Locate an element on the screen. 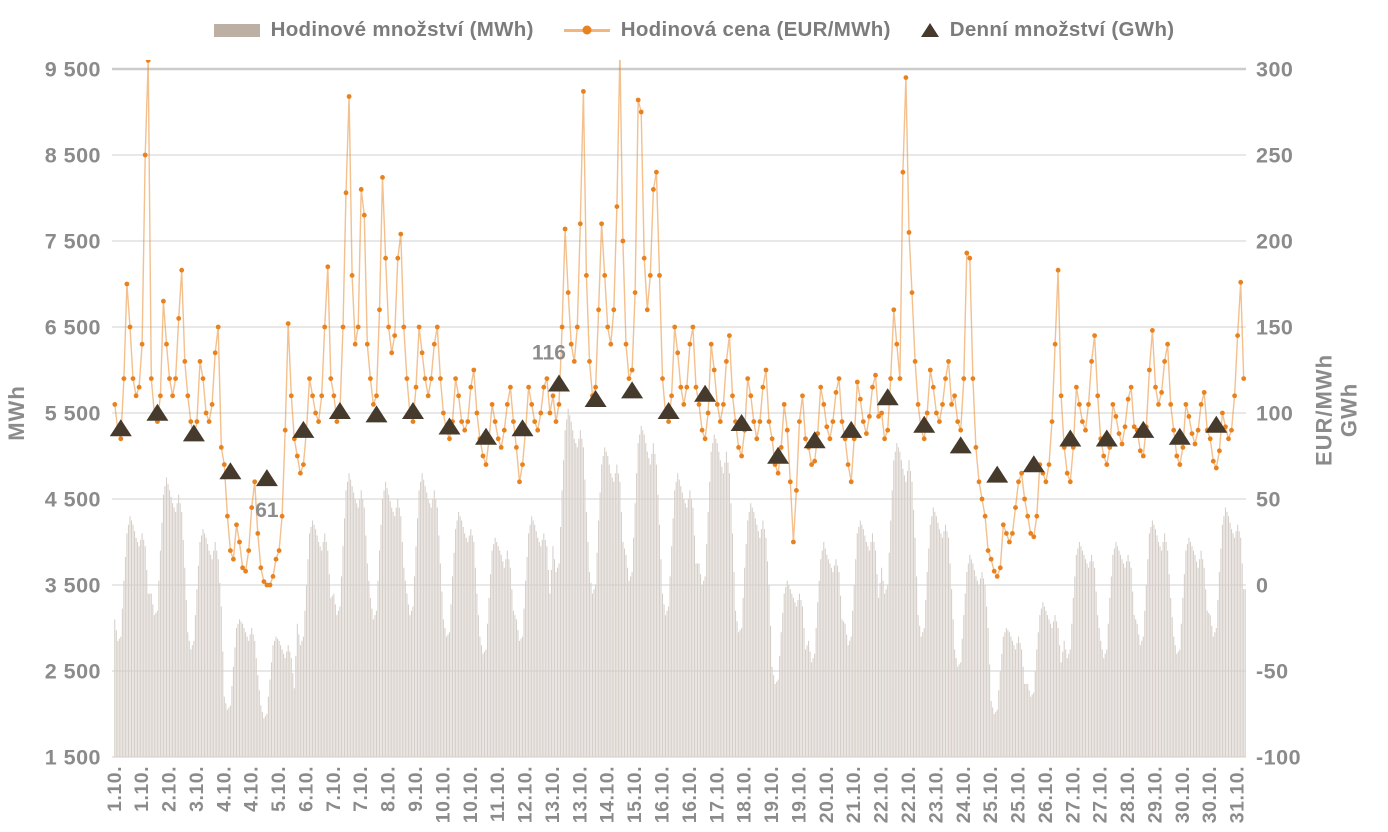 The height and width of the screenshot is (832, 1388). svg-text: 4 500 is located at coordinates (73, 500).